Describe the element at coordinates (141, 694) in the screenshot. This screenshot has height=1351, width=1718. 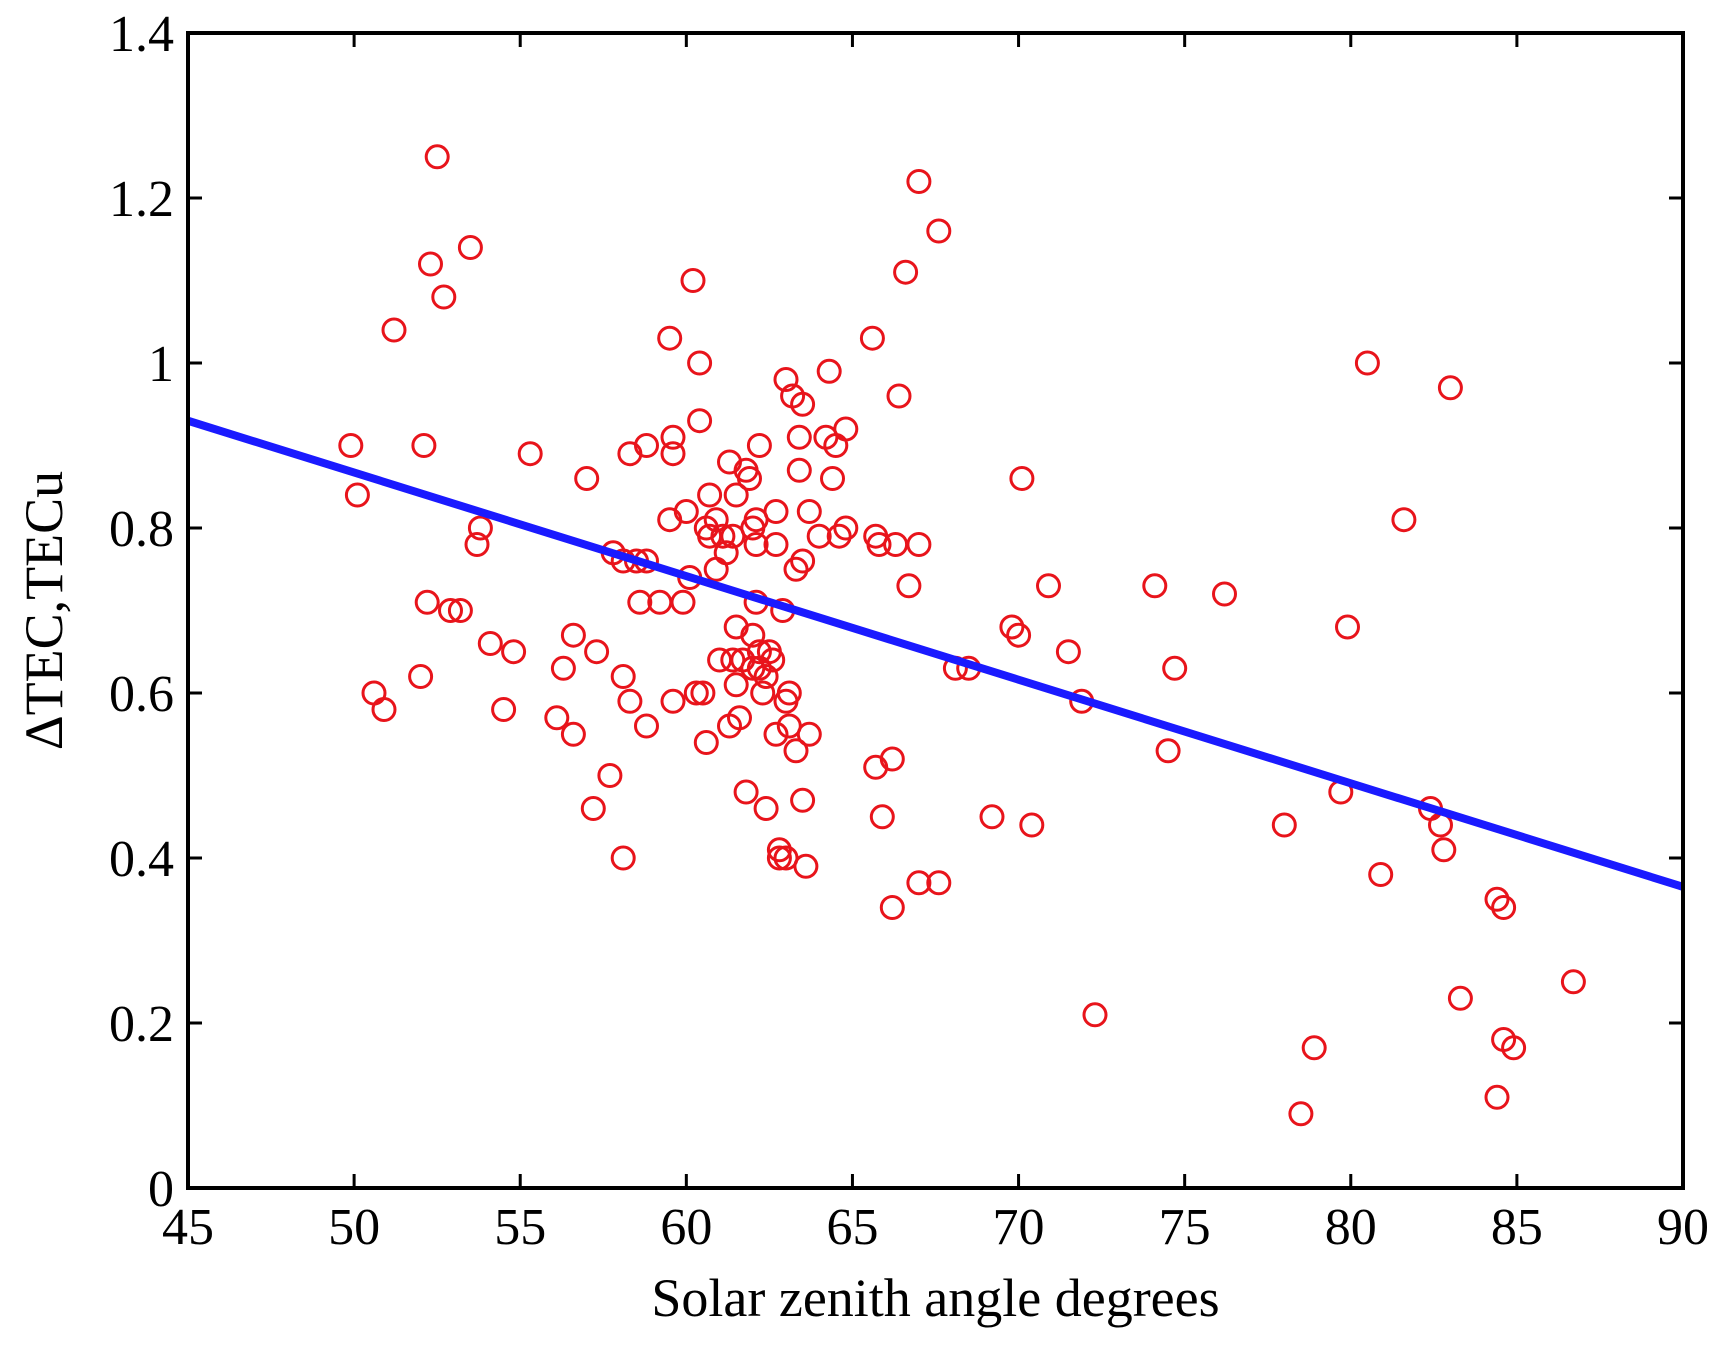
I see `y-tick-label: 0.6` at that location.